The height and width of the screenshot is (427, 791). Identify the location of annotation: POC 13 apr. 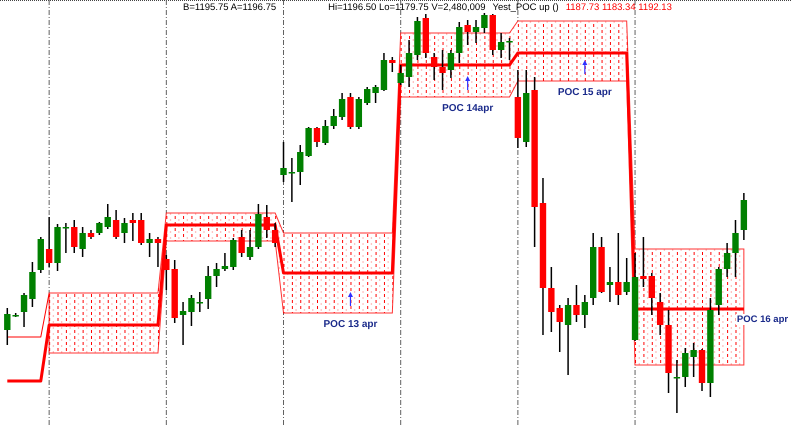
(351, 324).